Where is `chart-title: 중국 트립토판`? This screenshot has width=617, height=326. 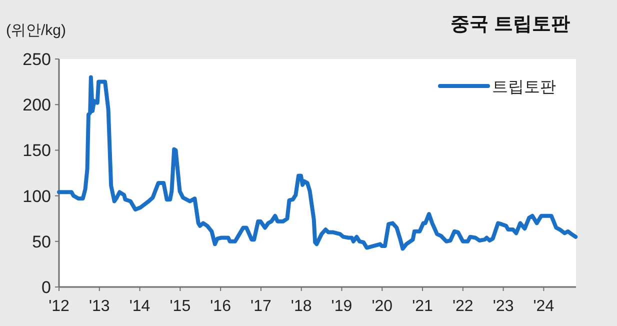
chart-title: 중국 트립토판 is located at coordinates (510, 24).